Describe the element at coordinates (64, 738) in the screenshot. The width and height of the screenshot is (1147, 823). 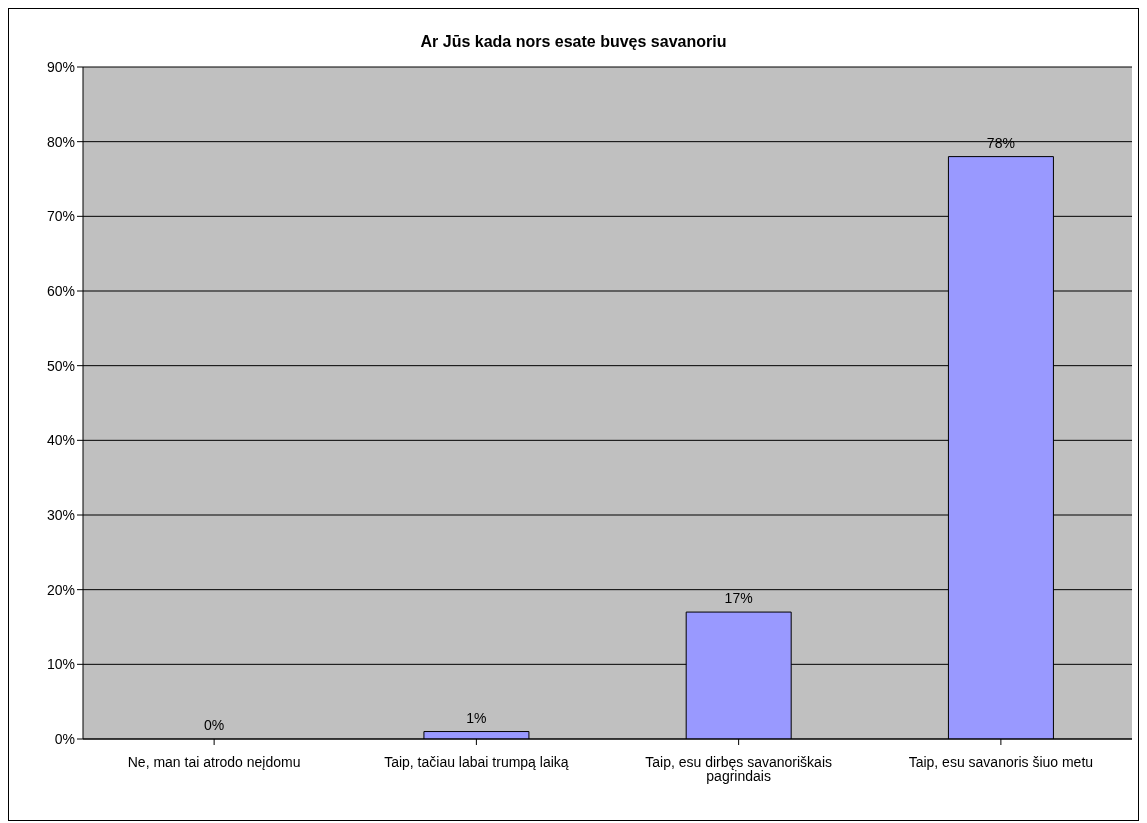
I see `y-tick-label: 0%` at that location.